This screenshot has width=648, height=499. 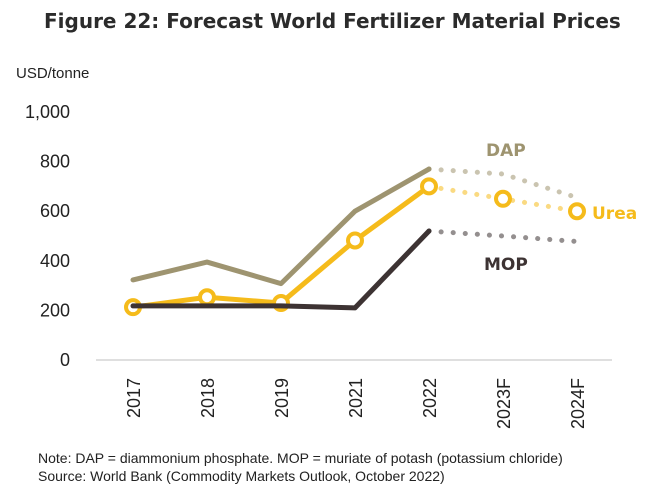 I want to click on x-tick-label: 2017, so click(x=134, y=398).